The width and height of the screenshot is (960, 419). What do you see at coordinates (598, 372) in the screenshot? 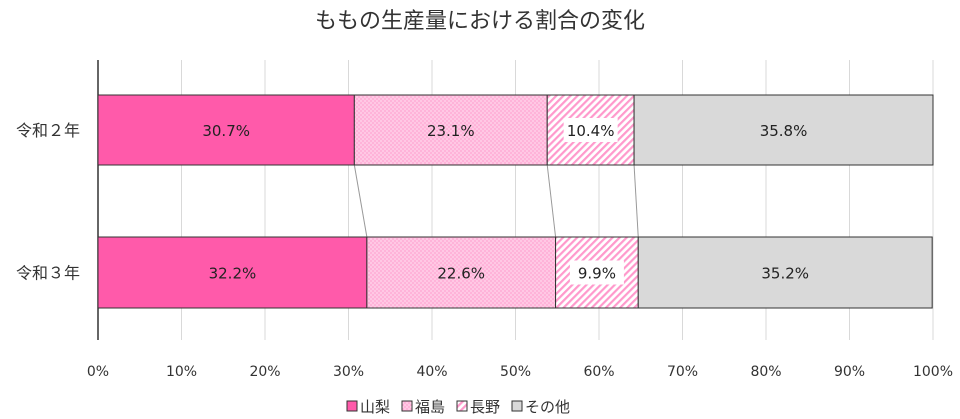
I see `x-tick-label: 60%` at bounding box center [598, 372].